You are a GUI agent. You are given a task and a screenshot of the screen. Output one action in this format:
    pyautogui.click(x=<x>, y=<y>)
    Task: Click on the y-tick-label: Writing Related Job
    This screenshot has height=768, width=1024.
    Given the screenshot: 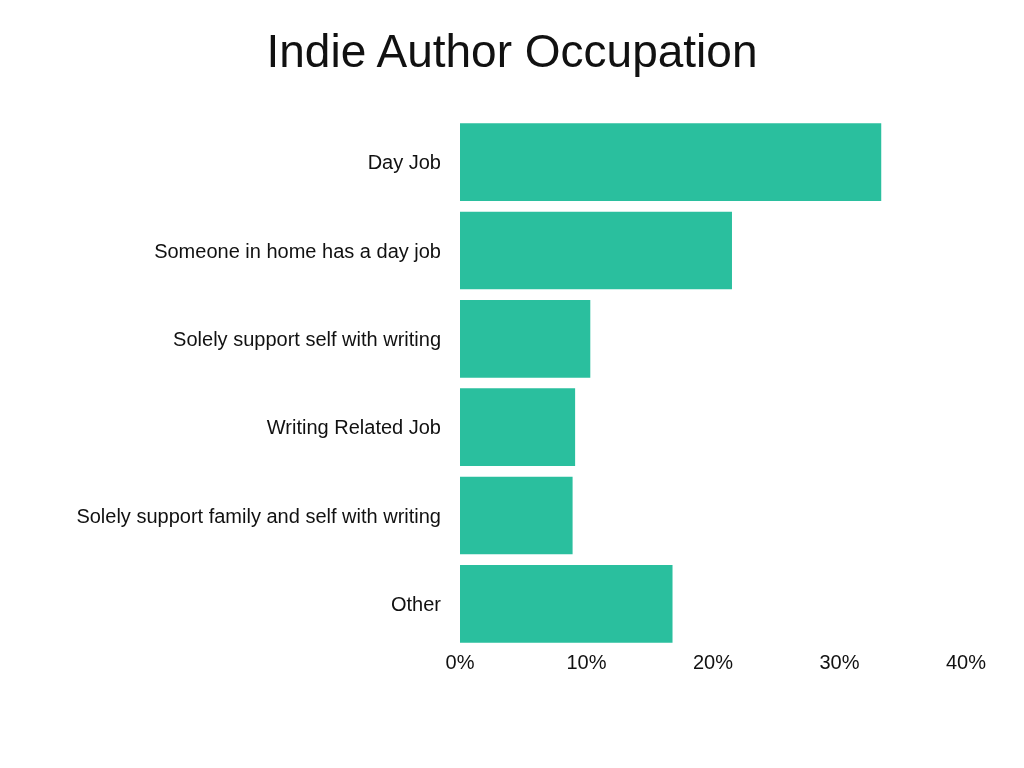 What is the action you would take?
    pyautogui.click(x=353, y=427)
    